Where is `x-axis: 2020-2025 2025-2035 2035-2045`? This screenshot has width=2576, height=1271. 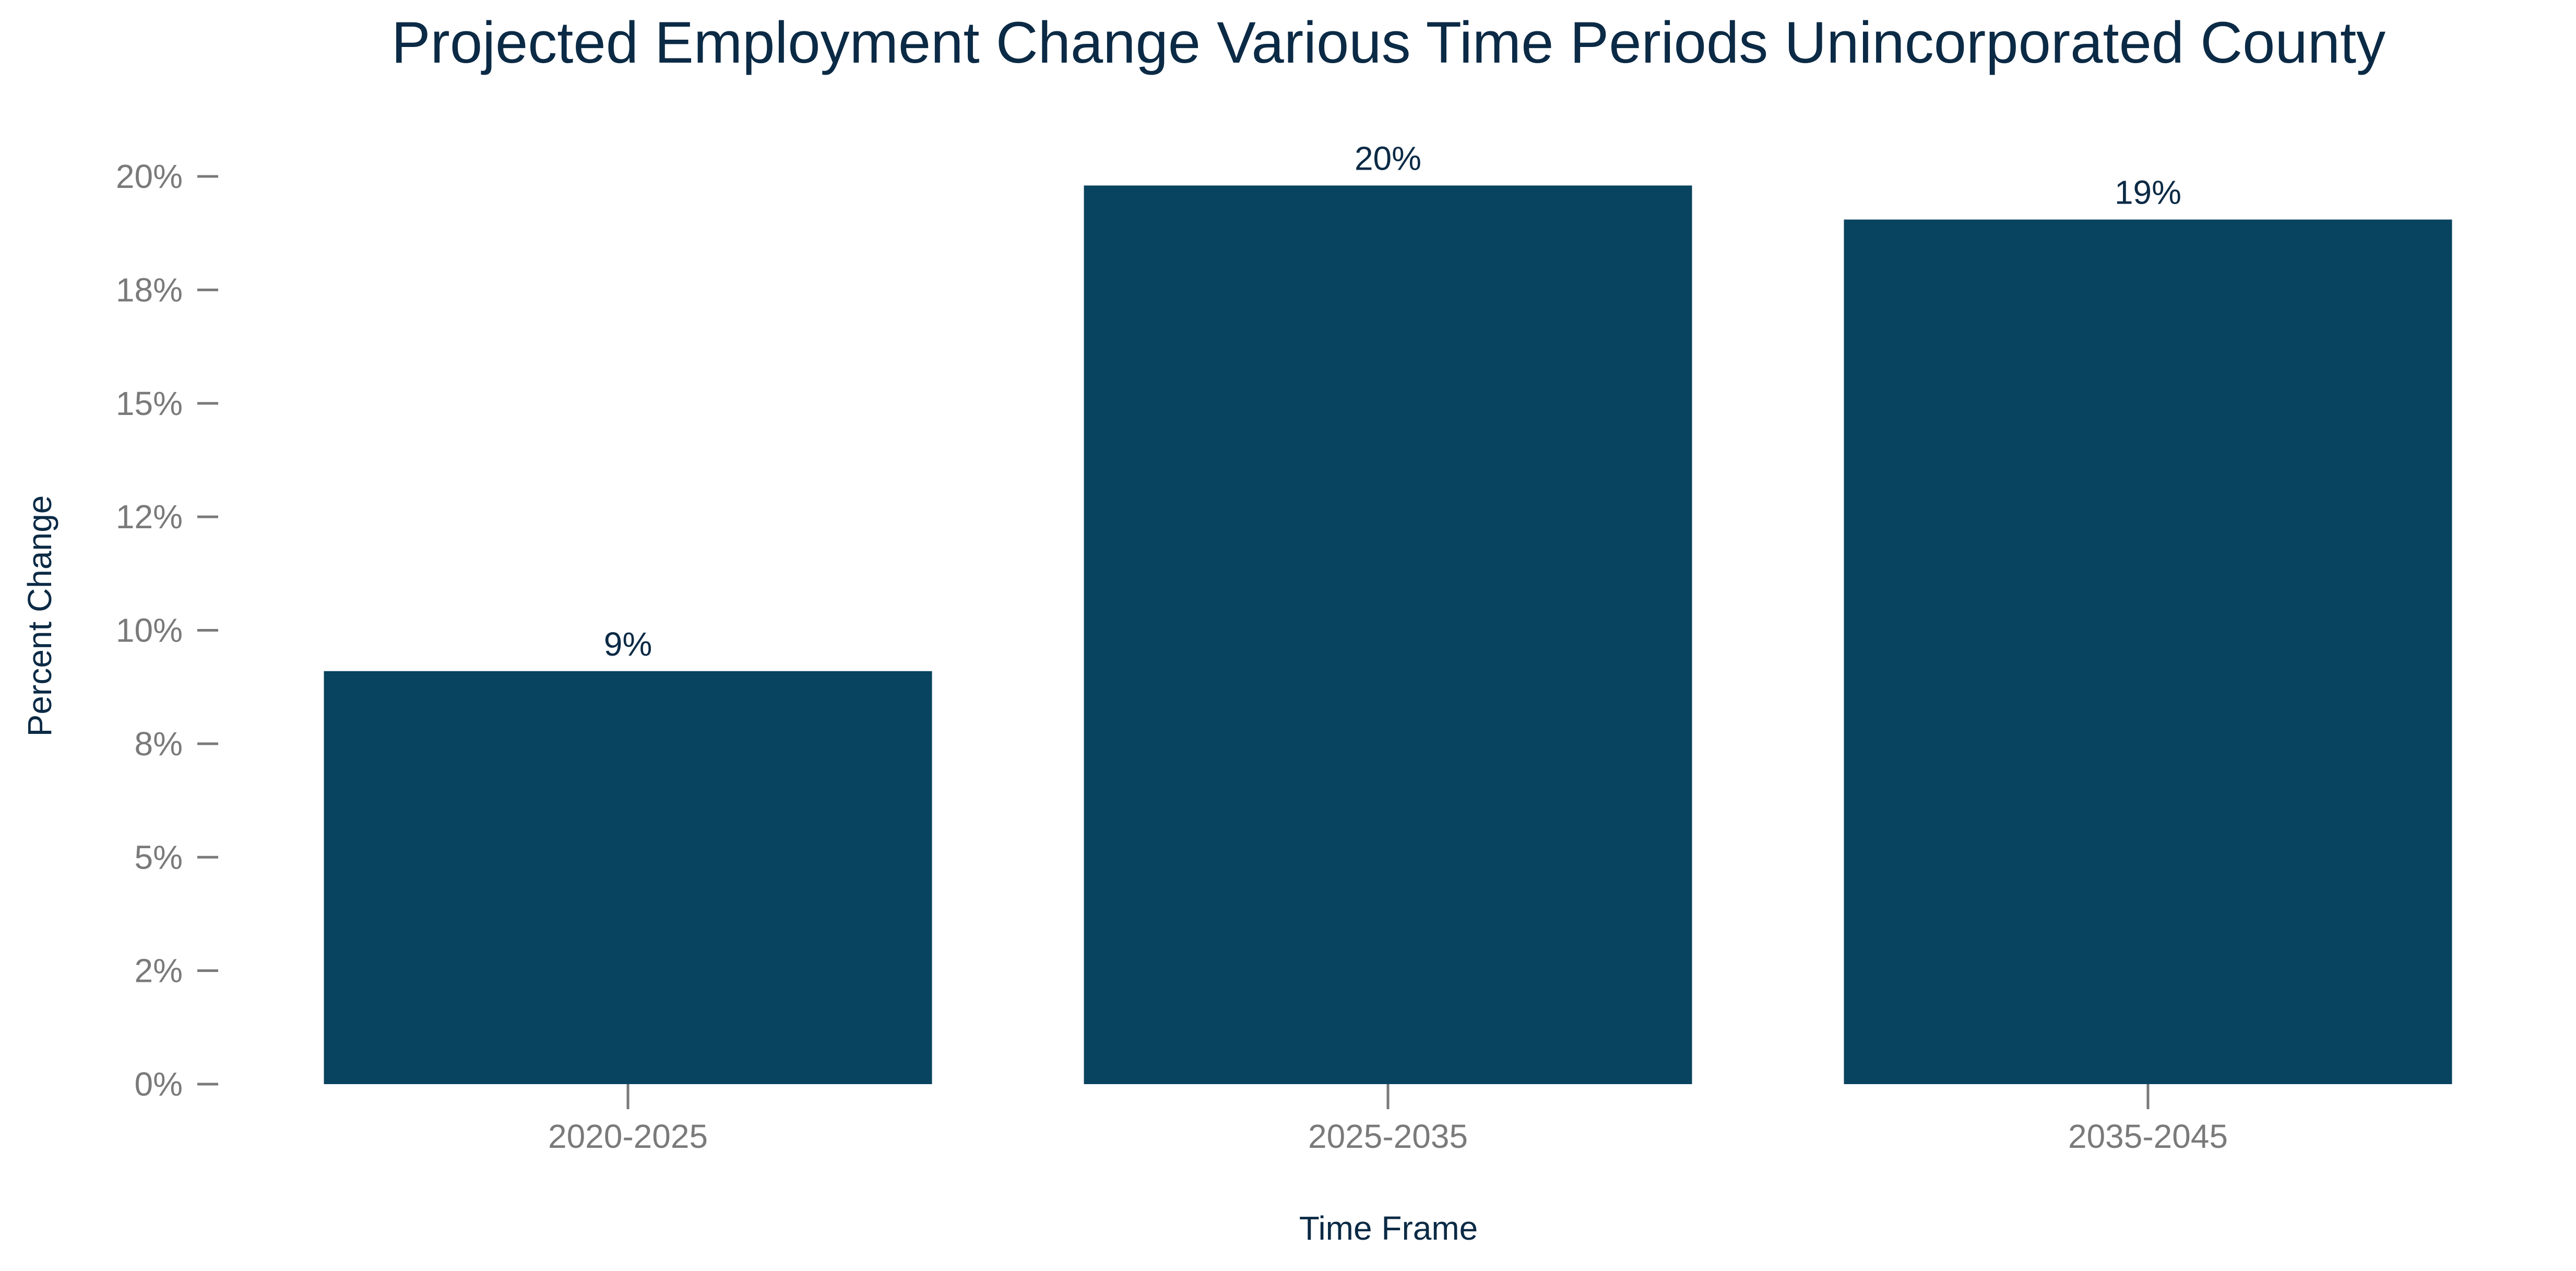
x-axis: 2020-2025 2025-2035 2035-2045 is located at coordinates (1388, 1119).